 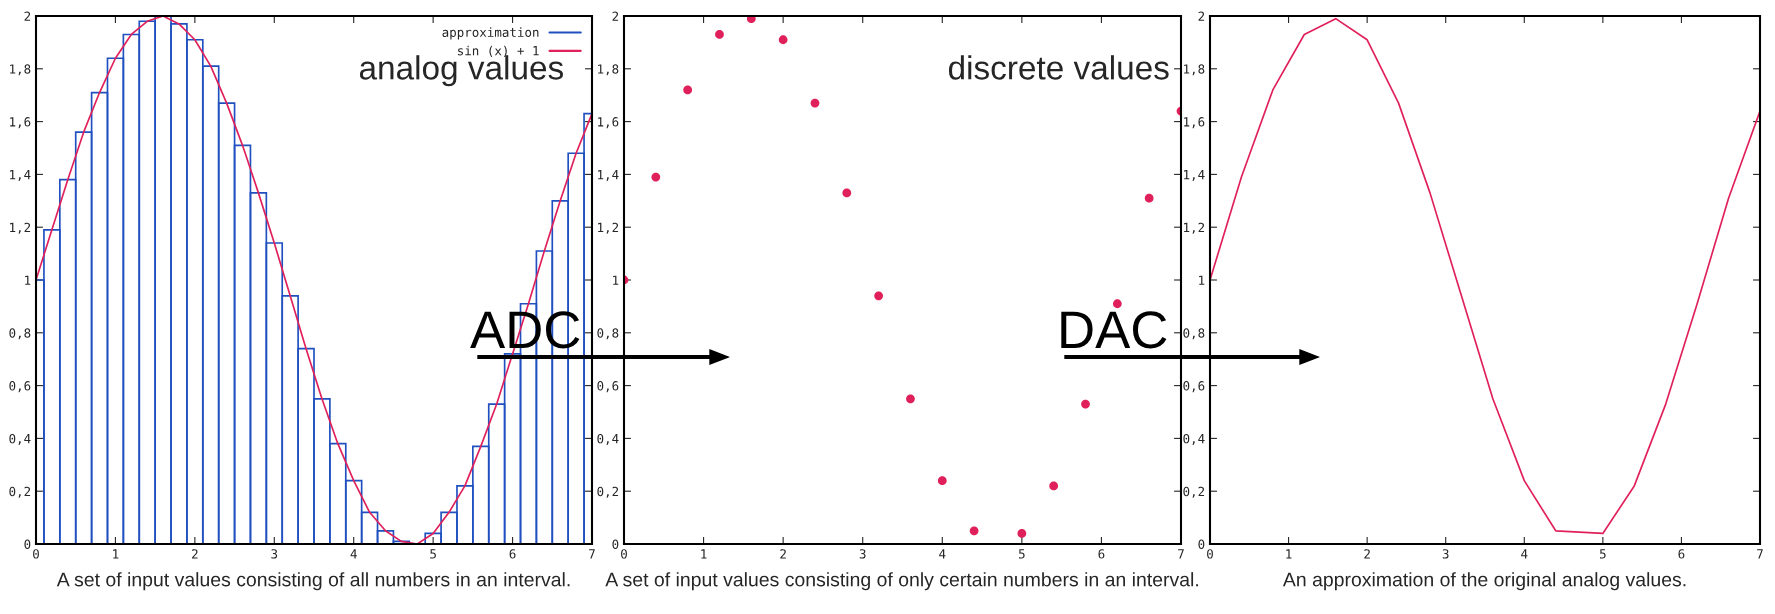 I want to click on legend-label: approximation, so click(x=490, y=33).